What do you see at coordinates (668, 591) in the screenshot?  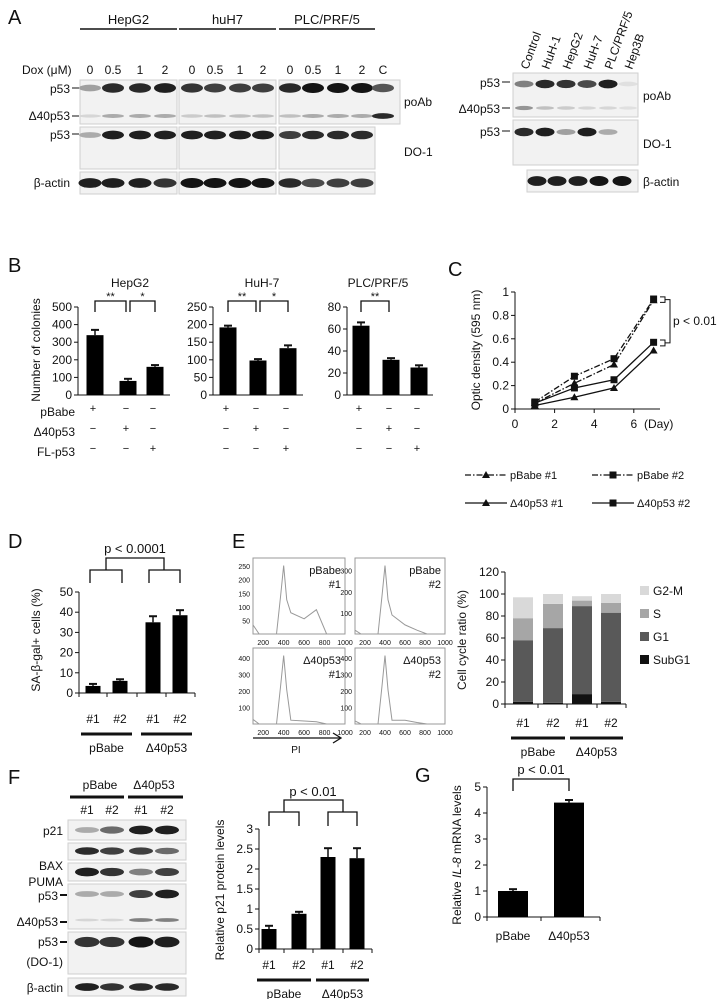 I see `legend-label: G2-M` at bounding box center [668, 591].